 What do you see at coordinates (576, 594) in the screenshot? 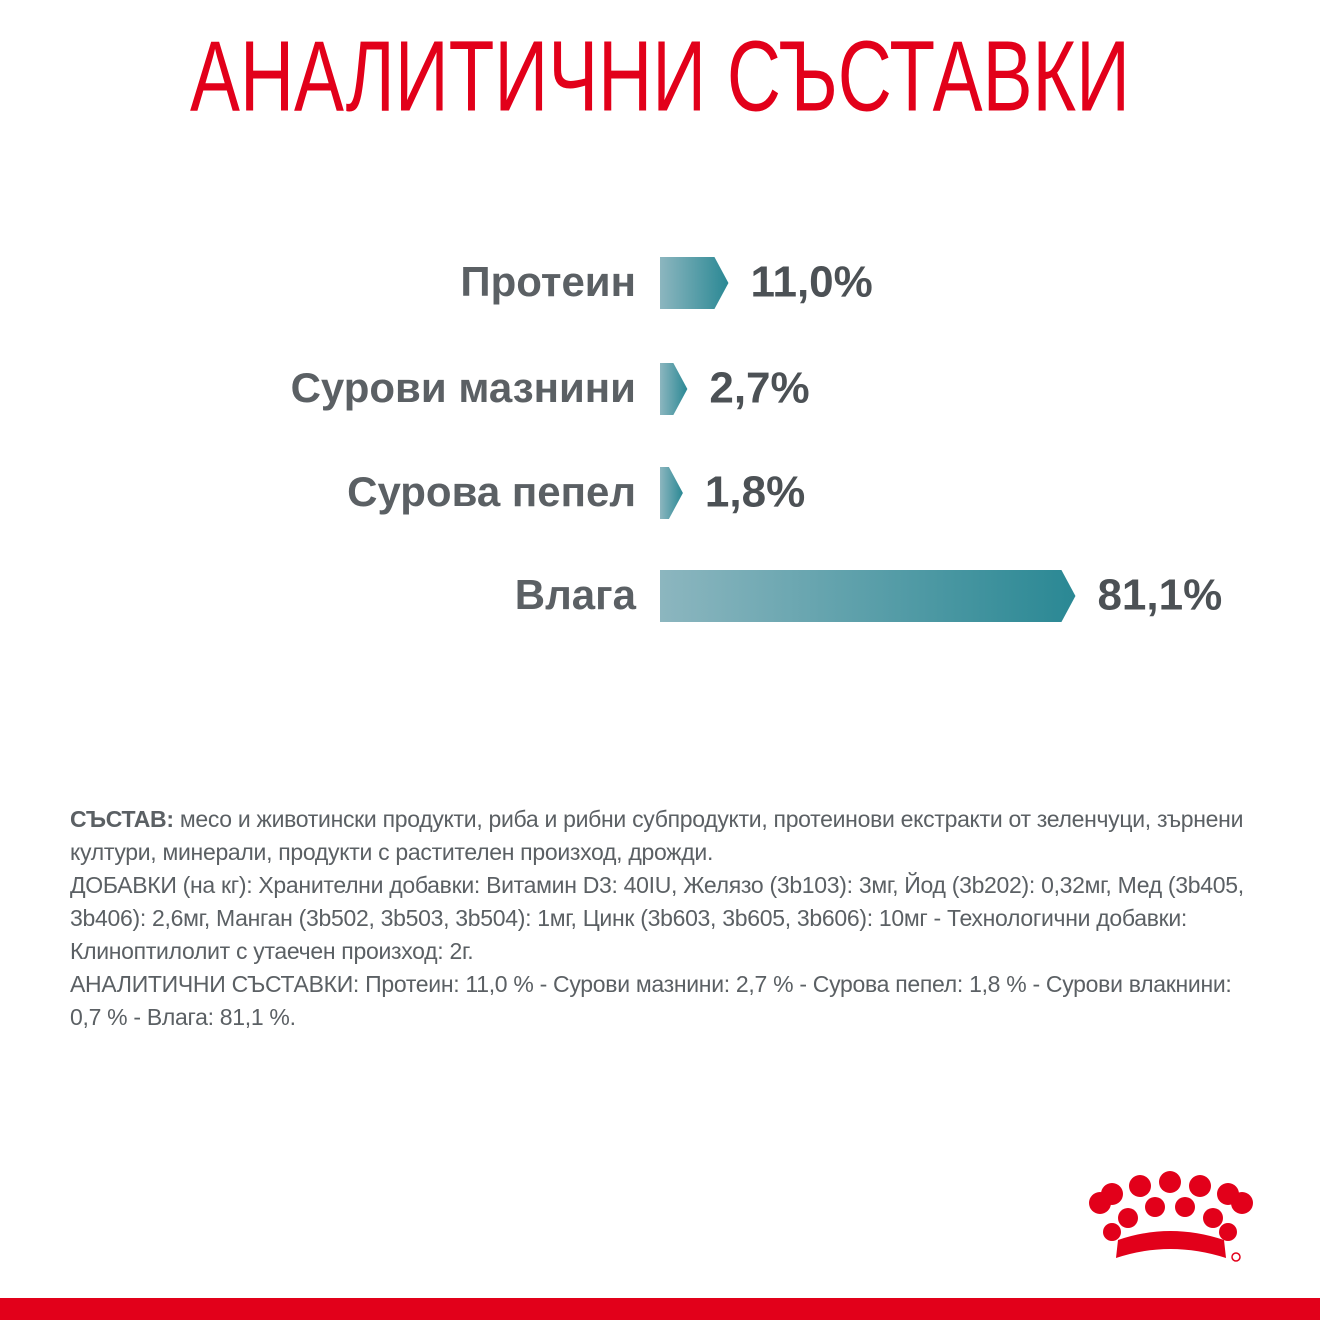
I see `category-label: Влага` at bounding box center [576, 594].